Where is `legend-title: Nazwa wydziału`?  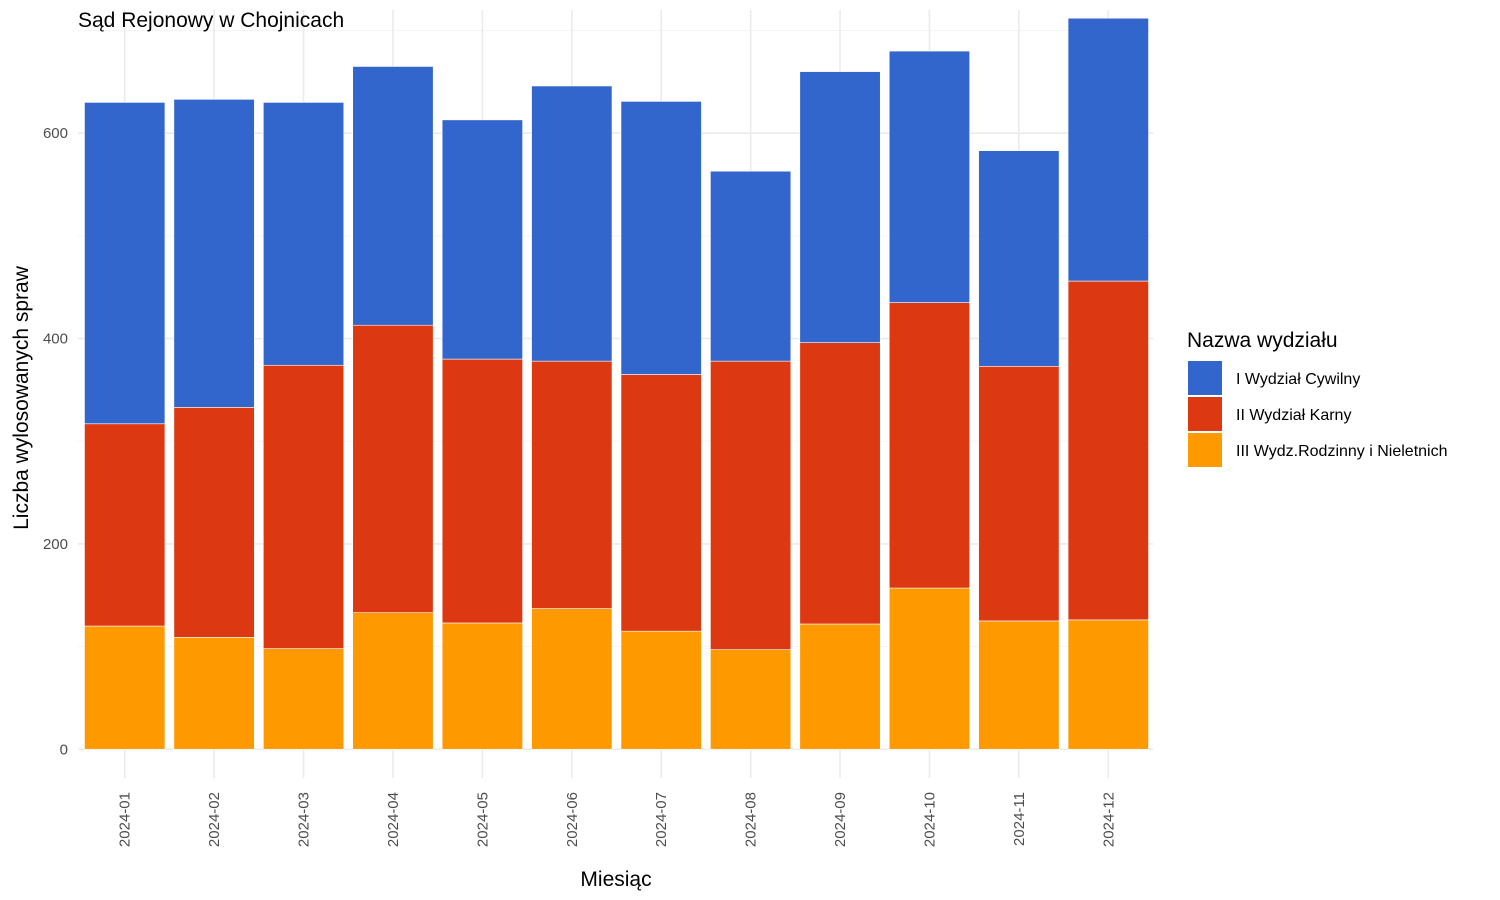
legend-title: Nazwa wydziału is located at coordinates (1262, 340).